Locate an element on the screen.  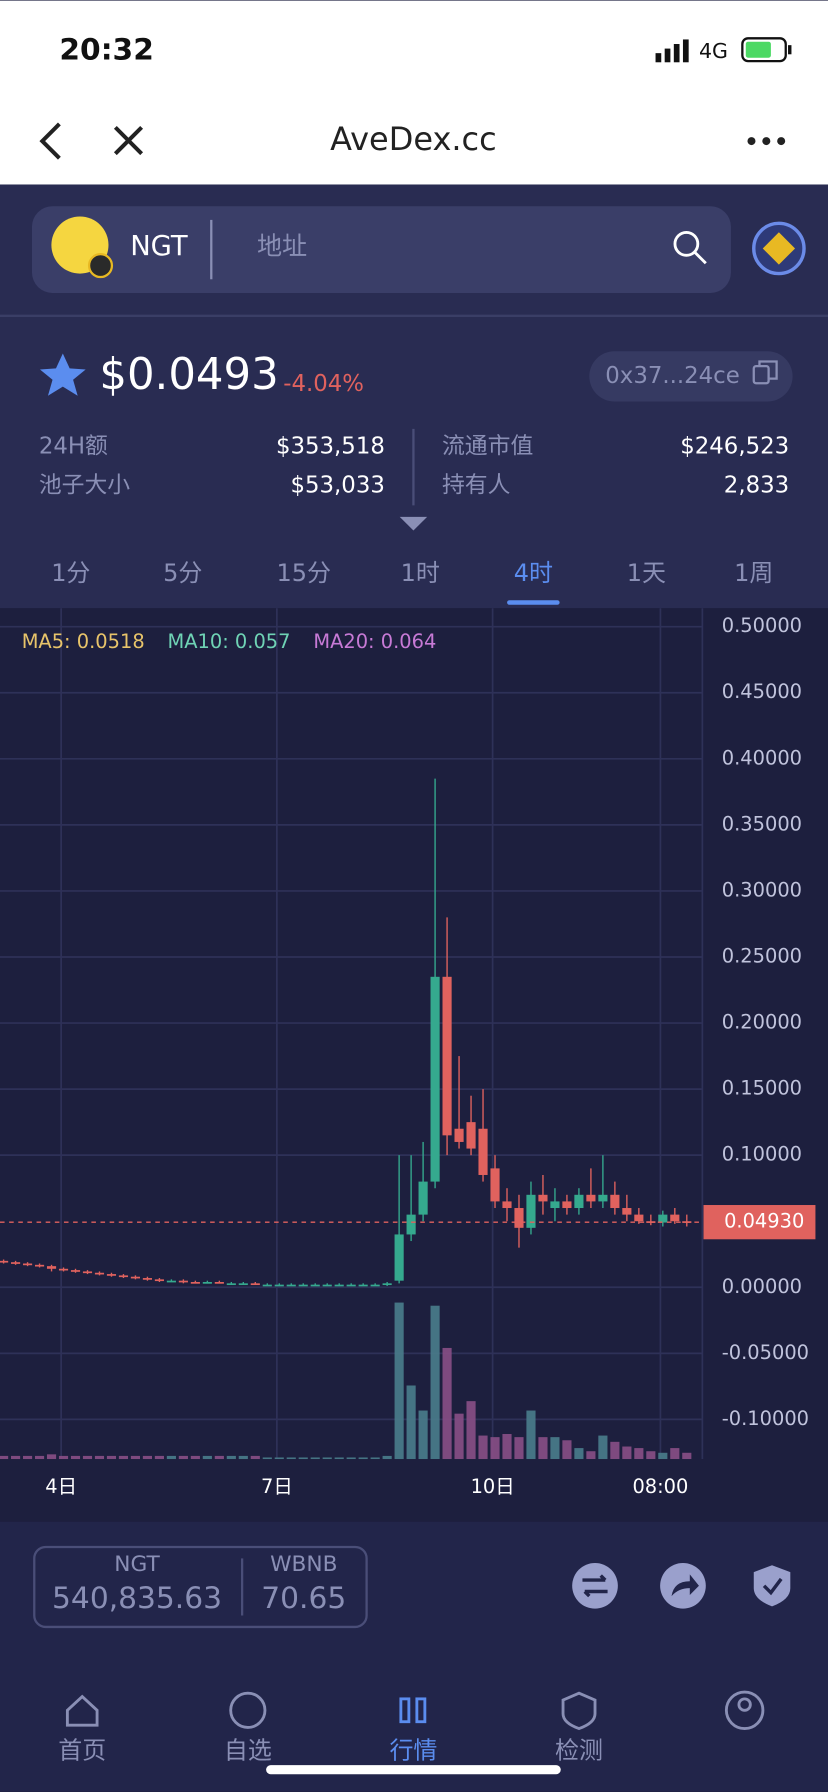
ma-legend: MA5: 0.0518 is located at coordinates (83, 641).